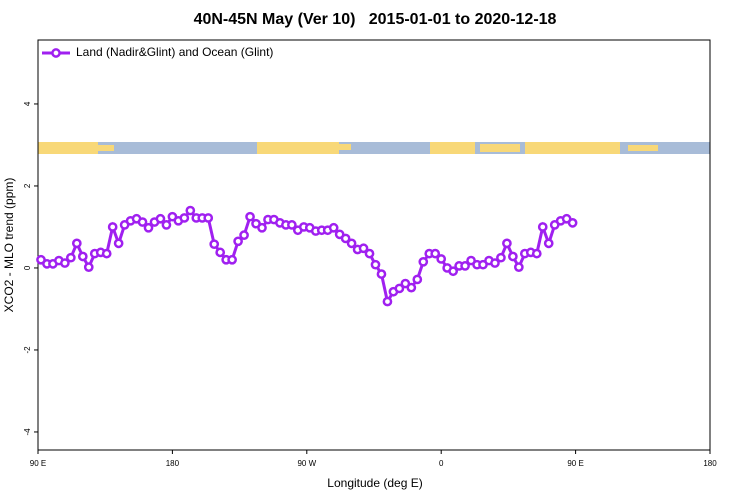  I want to click on y-axis-label: XCO2 - MLO trend (ppm), so click(9, 245).